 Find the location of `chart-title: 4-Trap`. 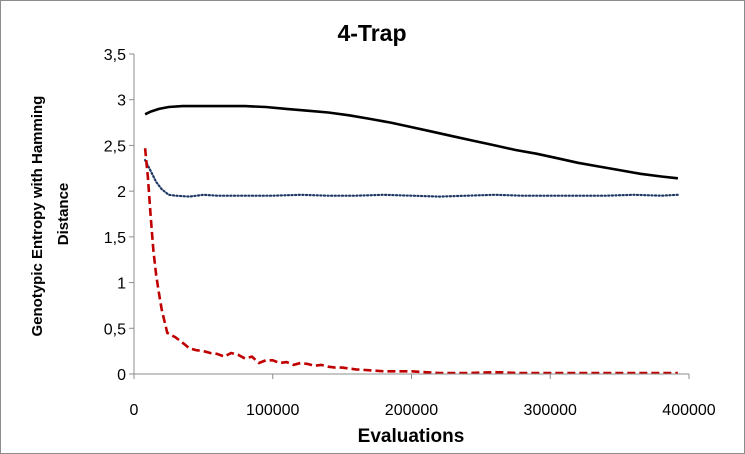

chart-title: 4-Trap is located at coordinates (371, 33).